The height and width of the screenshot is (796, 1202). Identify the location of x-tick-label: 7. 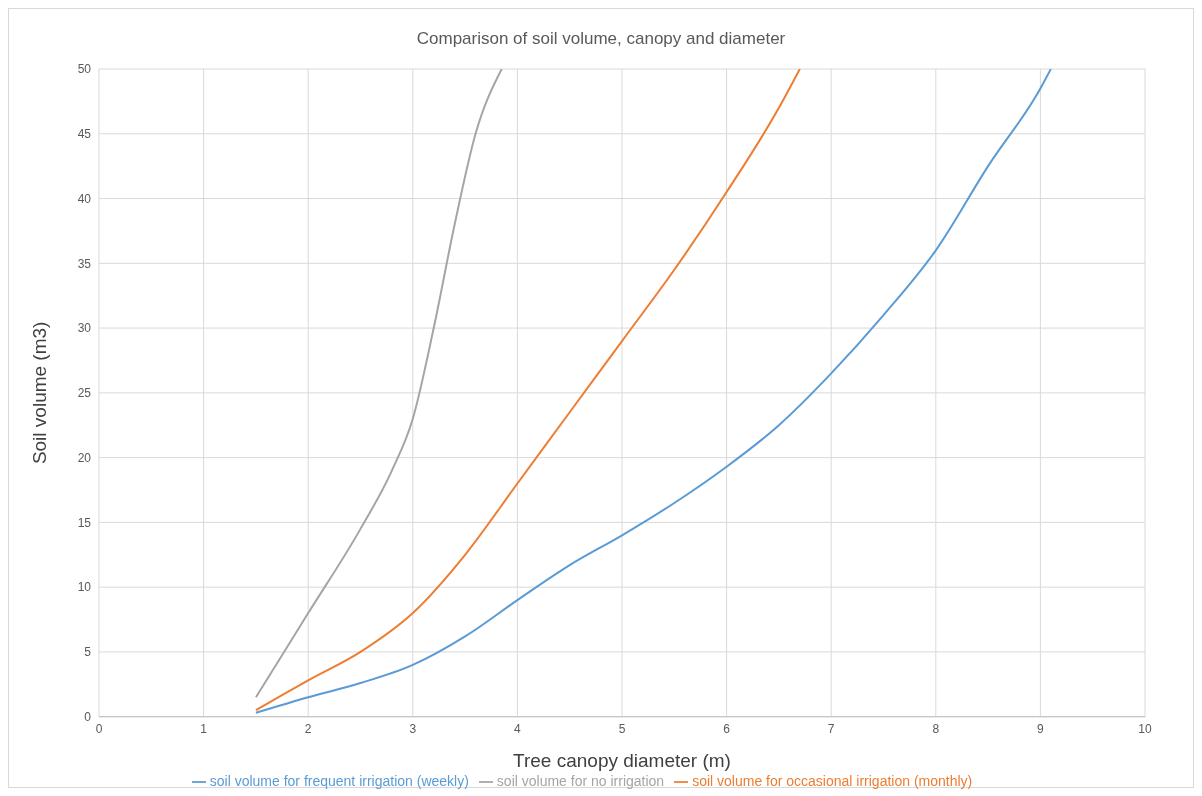
(831, 729).